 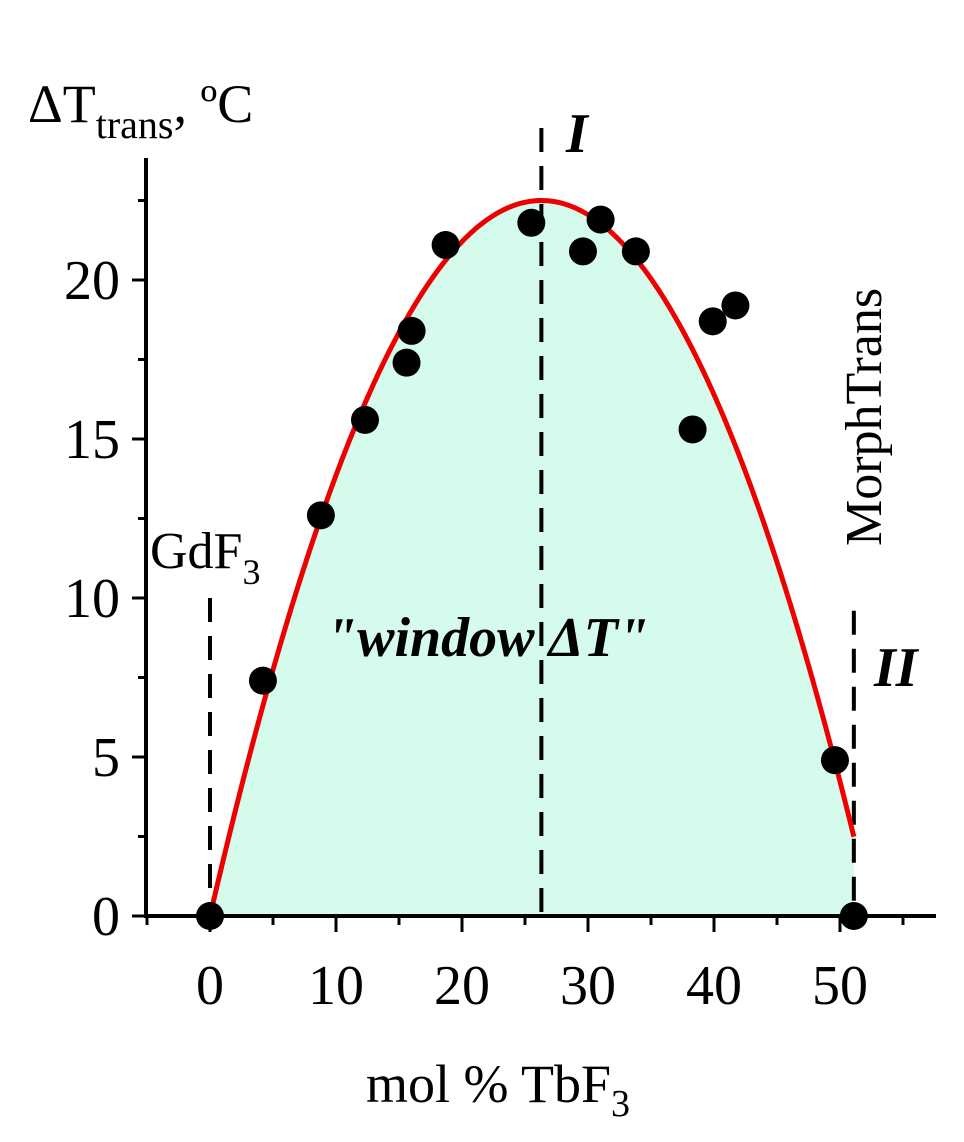 I want to click on morphtrans-label: MorphTrans, so click(x=864, y=417).